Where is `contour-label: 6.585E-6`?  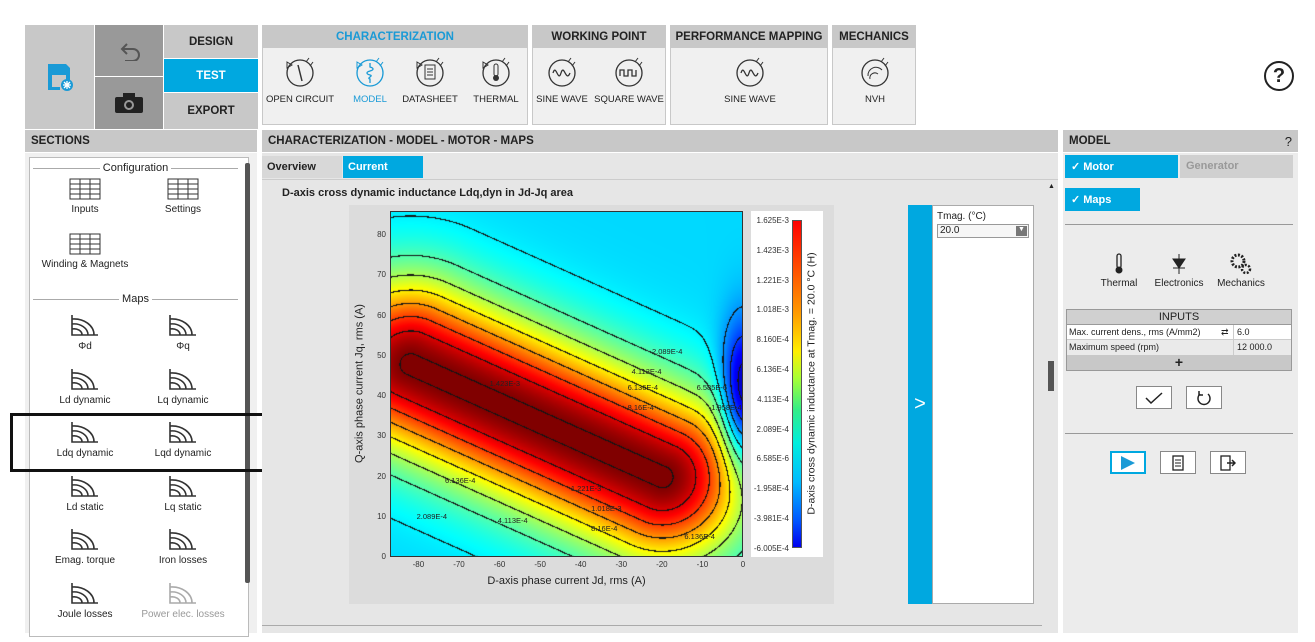 contour-label: 6.585E-6 is located at coordinates (712, 388).